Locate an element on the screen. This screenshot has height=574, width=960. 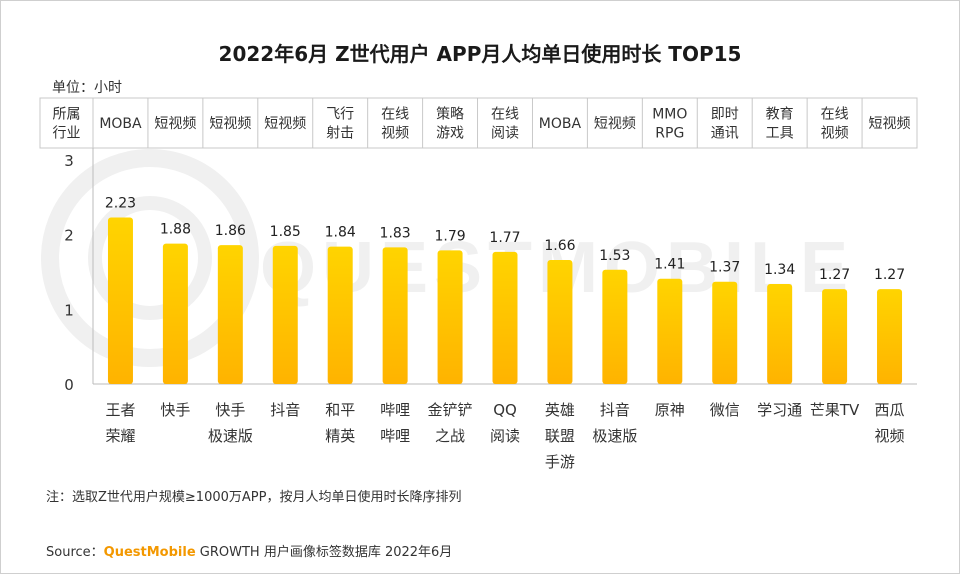
table-header-label: 行业 is located at coordinates (67, 134).